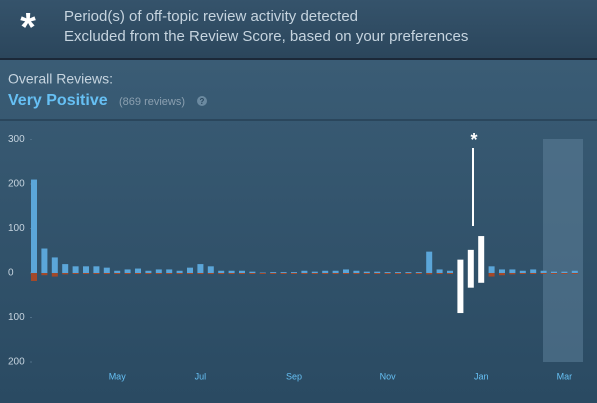  What do you see at coordinates (118, 376) in the screenshot?
I see `x-tick-label: May` at bounding box center [118, 376].